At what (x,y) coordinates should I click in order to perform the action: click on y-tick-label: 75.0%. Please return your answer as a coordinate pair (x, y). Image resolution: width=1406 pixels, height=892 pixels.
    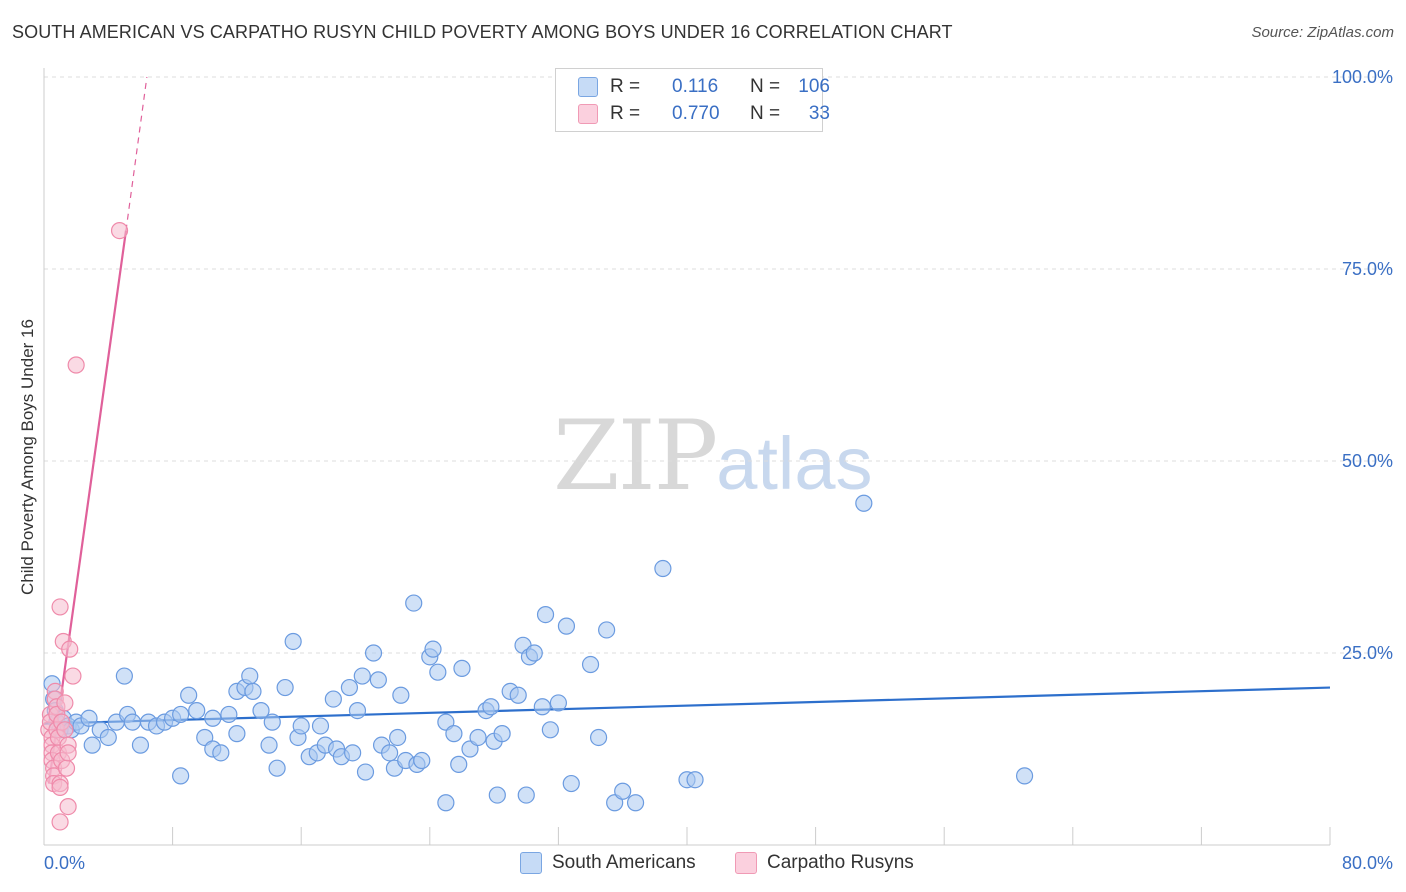
    Looking at the image, I should click on (1367, 269).